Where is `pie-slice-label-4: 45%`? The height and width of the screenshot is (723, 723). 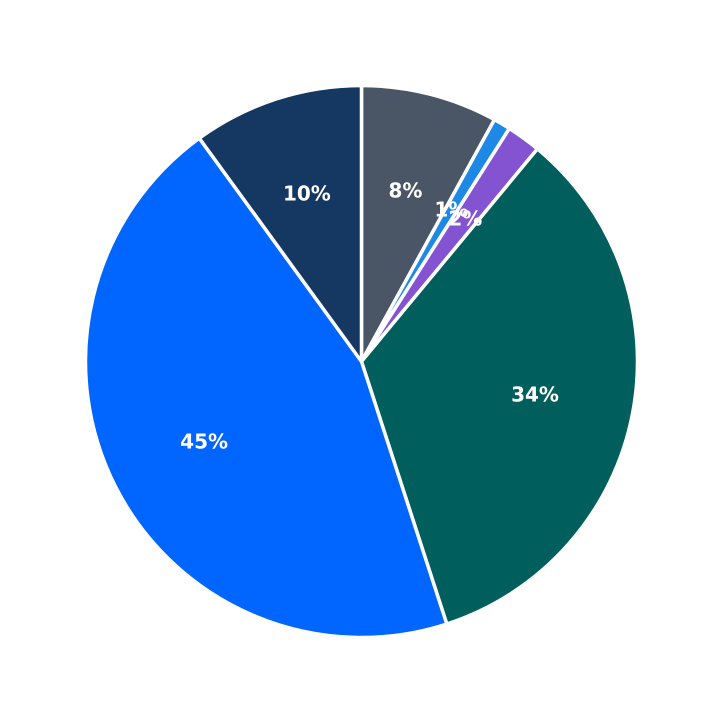
pie-slice-label-4: 45% is located at coordinates (204, 442).